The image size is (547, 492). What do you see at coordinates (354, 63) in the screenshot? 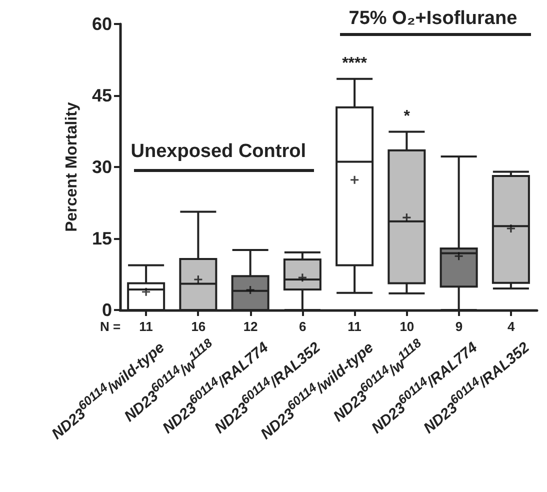
I see `annotation: ****` at bounding box center [354, 63].